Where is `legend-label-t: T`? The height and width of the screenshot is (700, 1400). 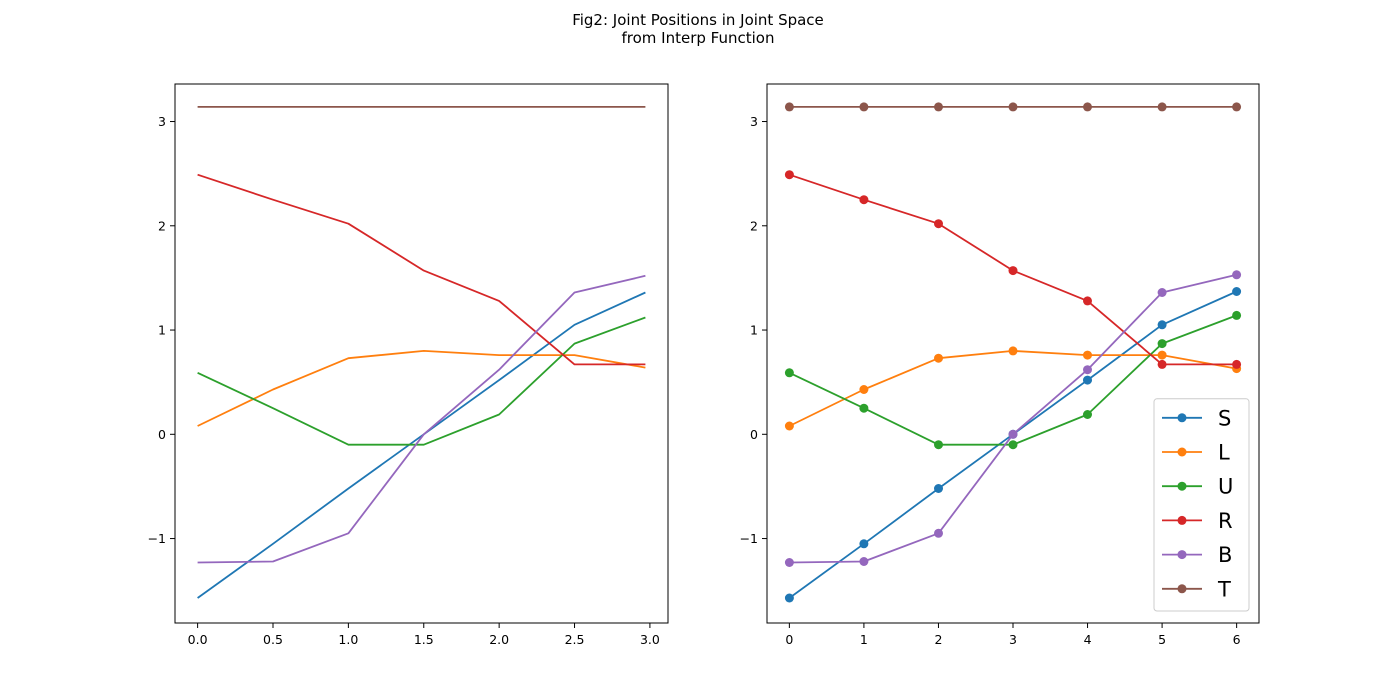
legend-label-t: T is located at coordinates (1224, 589).